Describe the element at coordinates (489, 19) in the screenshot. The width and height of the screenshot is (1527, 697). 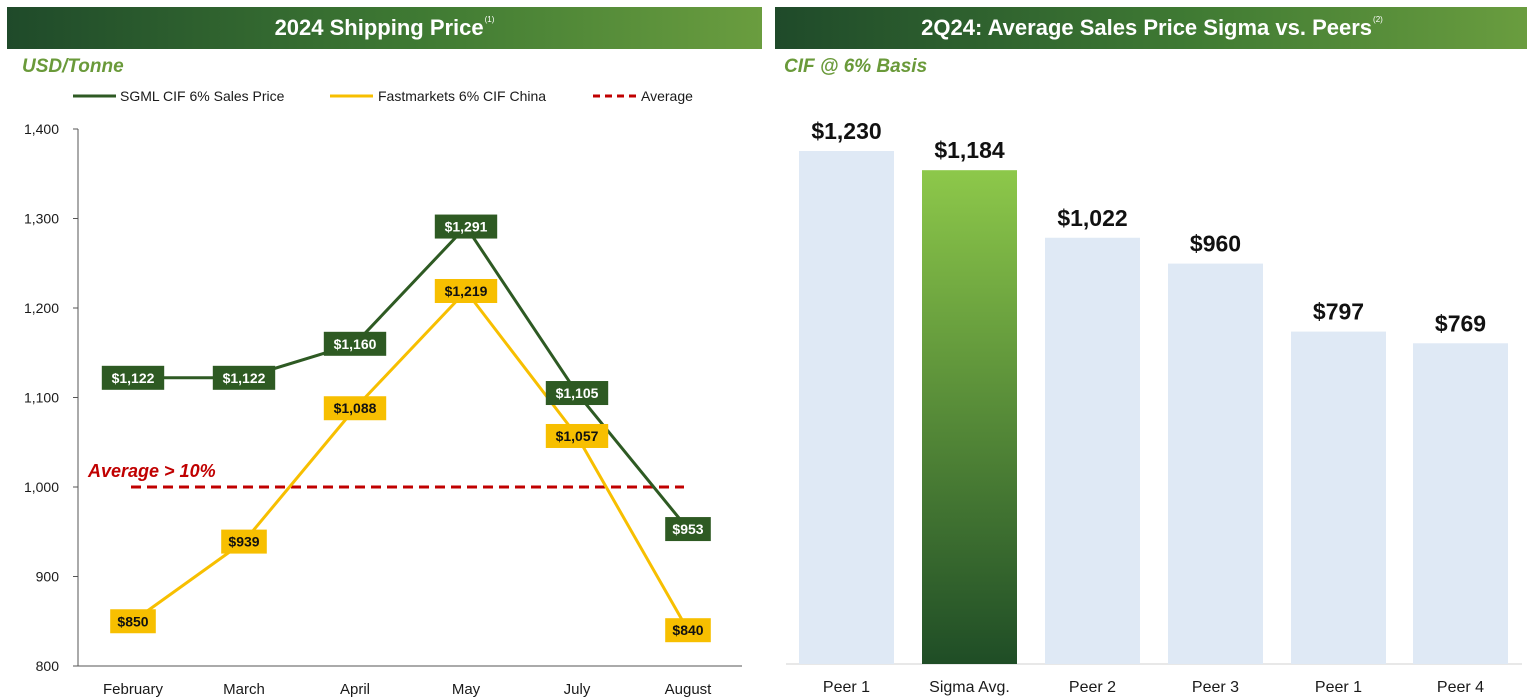
I see `left-title-footnote: (1)` at that location.